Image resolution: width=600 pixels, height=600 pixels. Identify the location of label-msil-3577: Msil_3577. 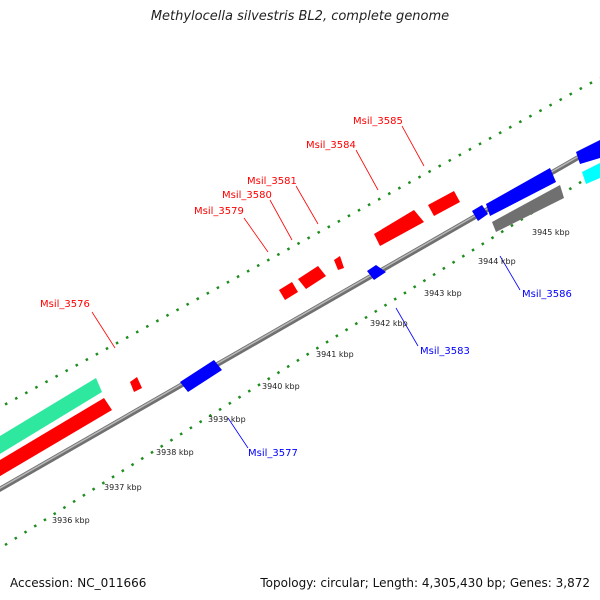
(273, 453).